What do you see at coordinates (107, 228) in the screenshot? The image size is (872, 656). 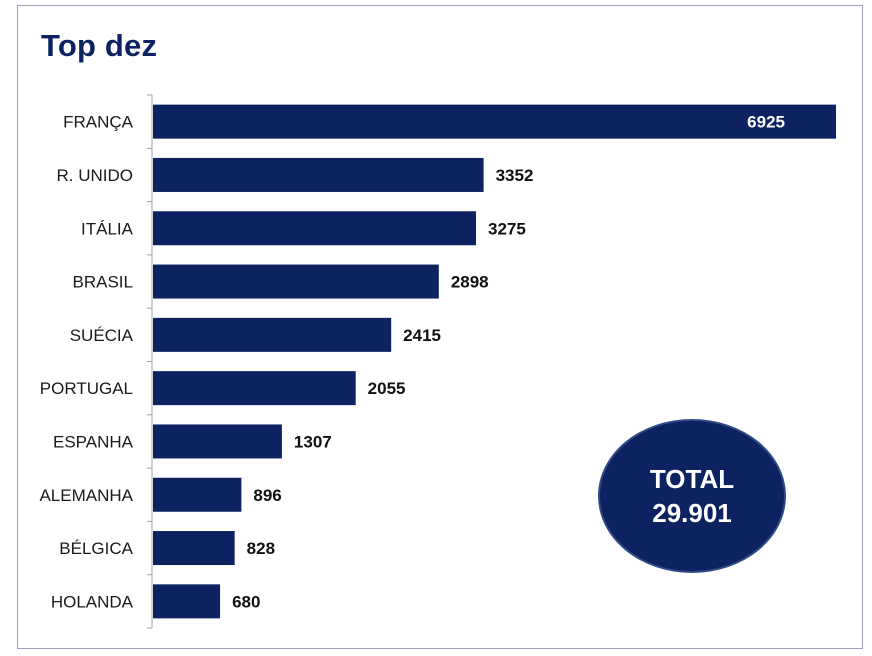 I see `category-label: ITÁLIA` at bounding box center [107, 228].